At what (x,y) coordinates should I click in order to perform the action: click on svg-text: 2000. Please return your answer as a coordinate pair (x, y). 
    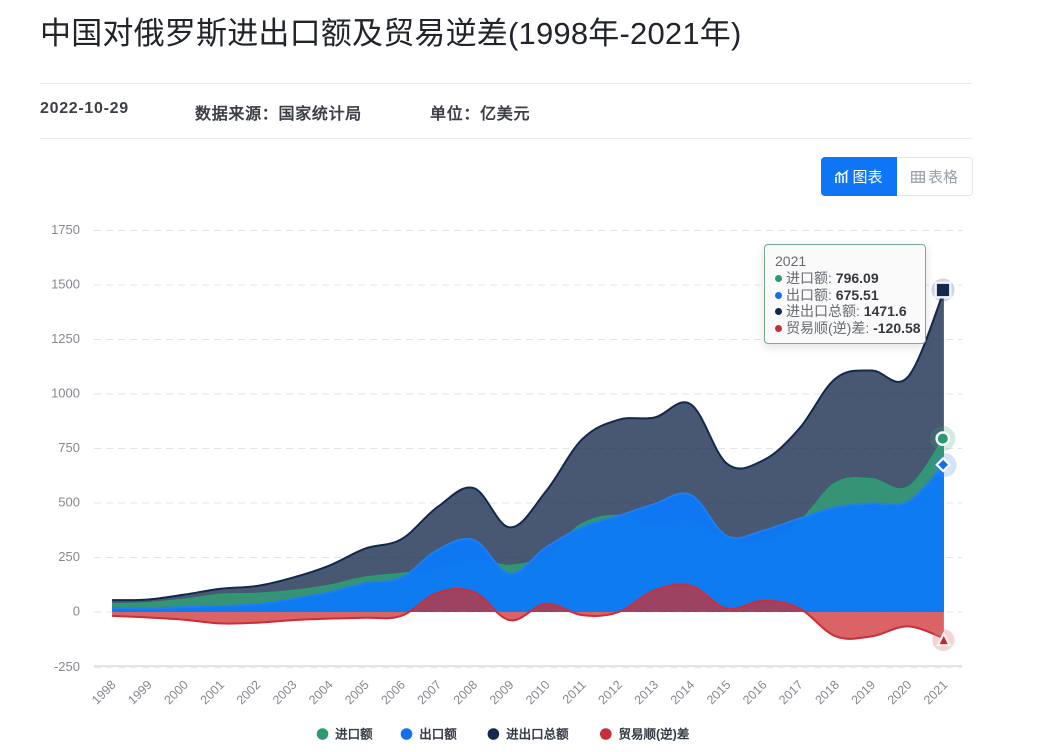
    Looking at the image, I should click on (176, 693).